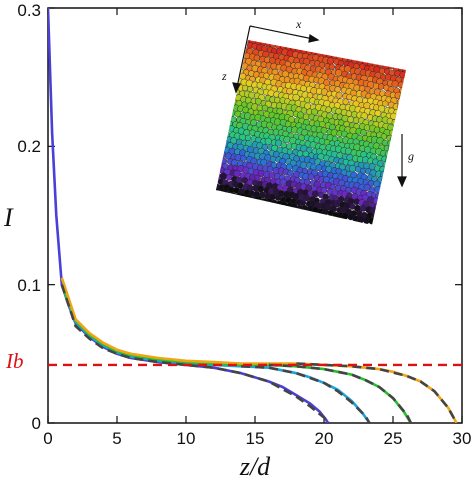  Describe the element at coordinates (47, 438) in the screenshot. I see `x-tick-label: 0` at that location.